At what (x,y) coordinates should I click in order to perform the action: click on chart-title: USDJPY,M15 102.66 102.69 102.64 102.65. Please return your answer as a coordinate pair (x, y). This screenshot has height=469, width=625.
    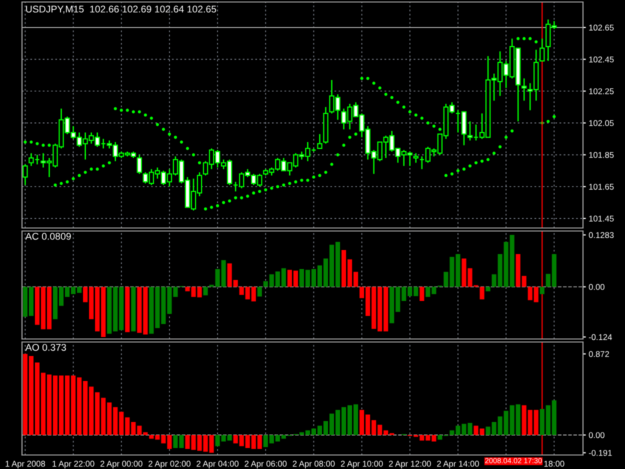
    Looking at the image, I should click on (121, 10).